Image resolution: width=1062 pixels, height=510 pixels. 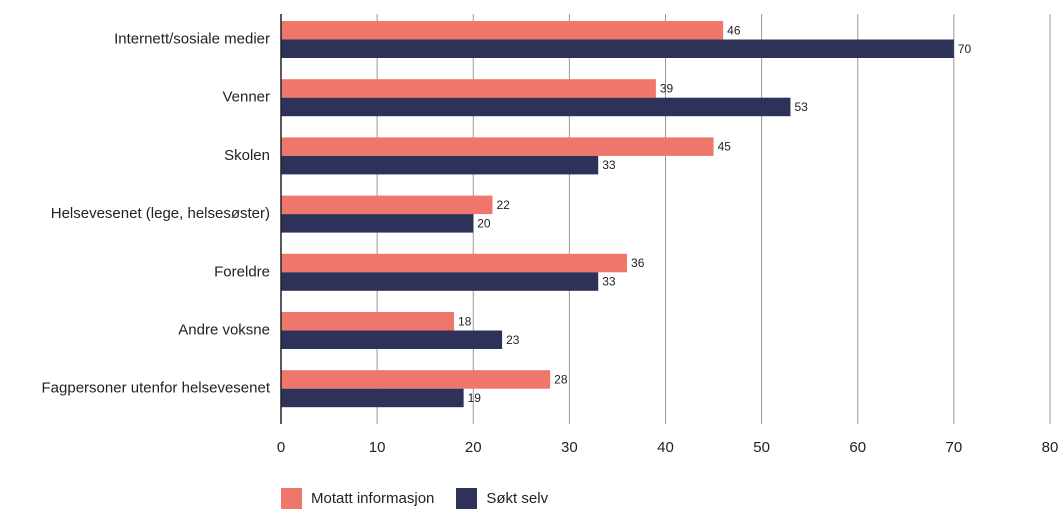 I want to click on x-tick-label: 40, so click(x=665, y=447).